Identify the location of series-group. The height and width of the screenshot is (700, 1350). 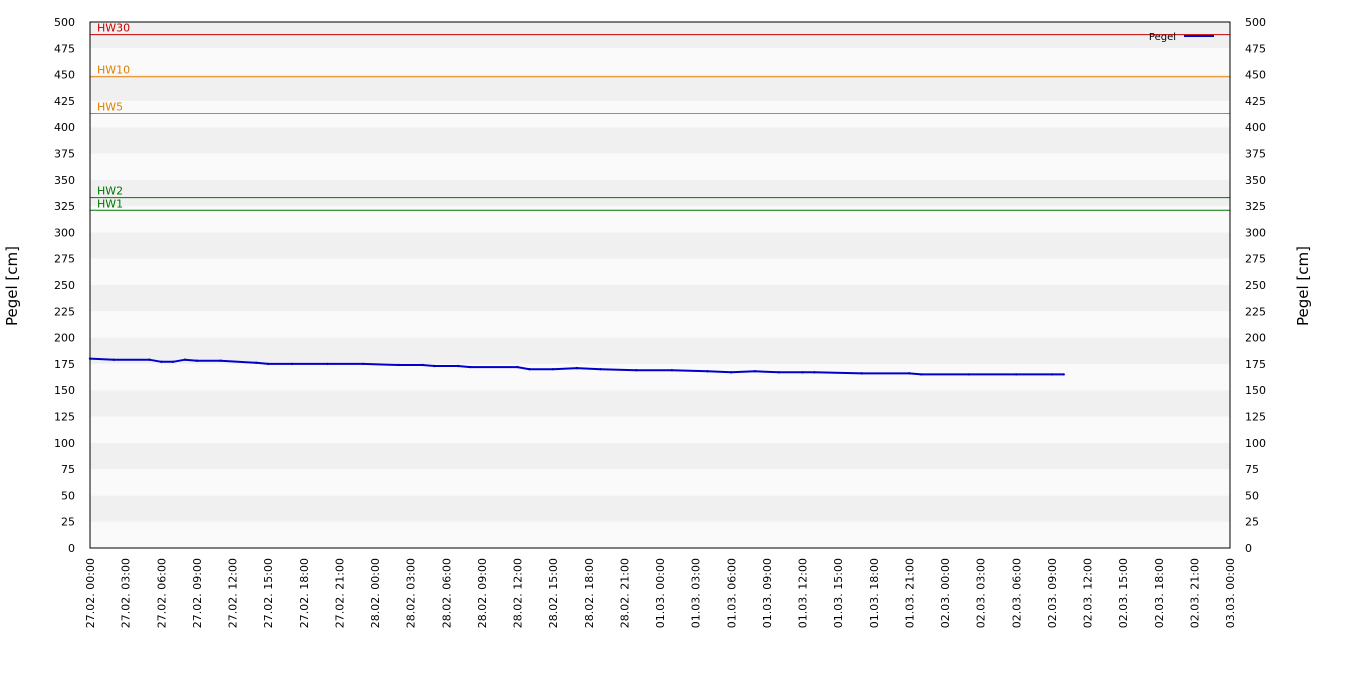
(576, 366).